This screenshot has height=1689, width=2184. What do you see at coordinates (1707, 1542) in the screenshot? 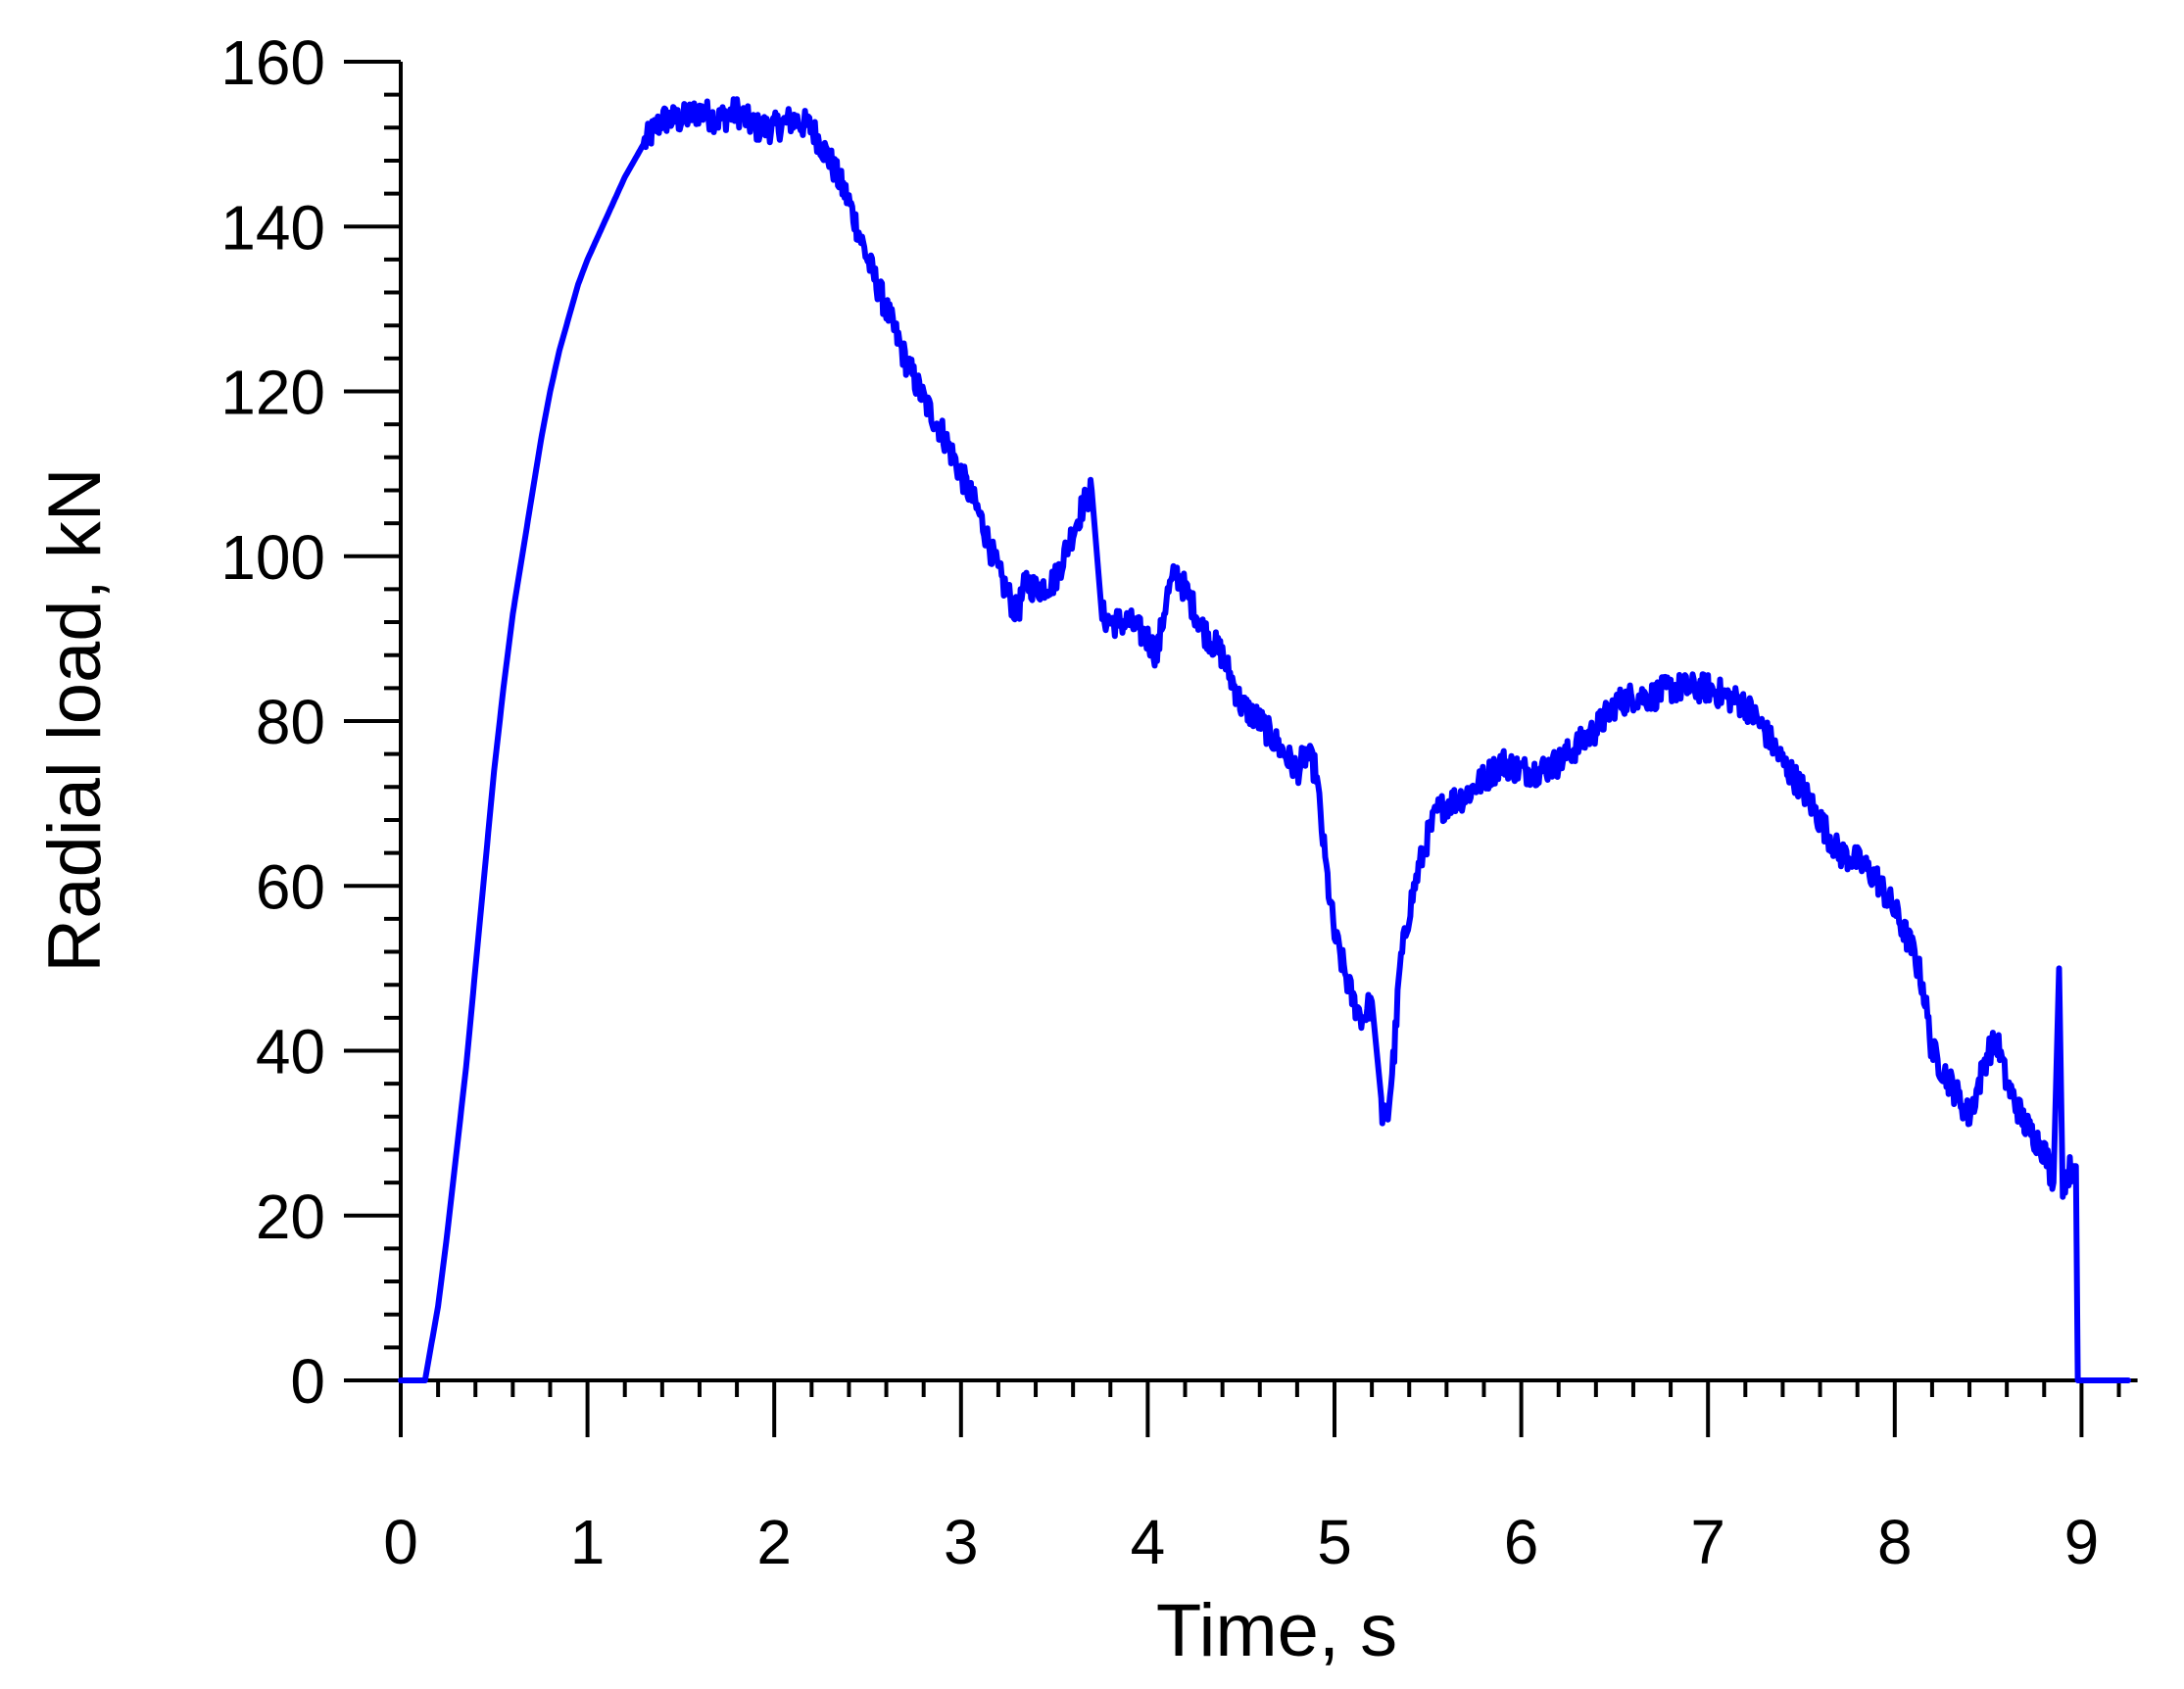
I see `x-tick-label: 7` at bounding box center [1707, 1542].